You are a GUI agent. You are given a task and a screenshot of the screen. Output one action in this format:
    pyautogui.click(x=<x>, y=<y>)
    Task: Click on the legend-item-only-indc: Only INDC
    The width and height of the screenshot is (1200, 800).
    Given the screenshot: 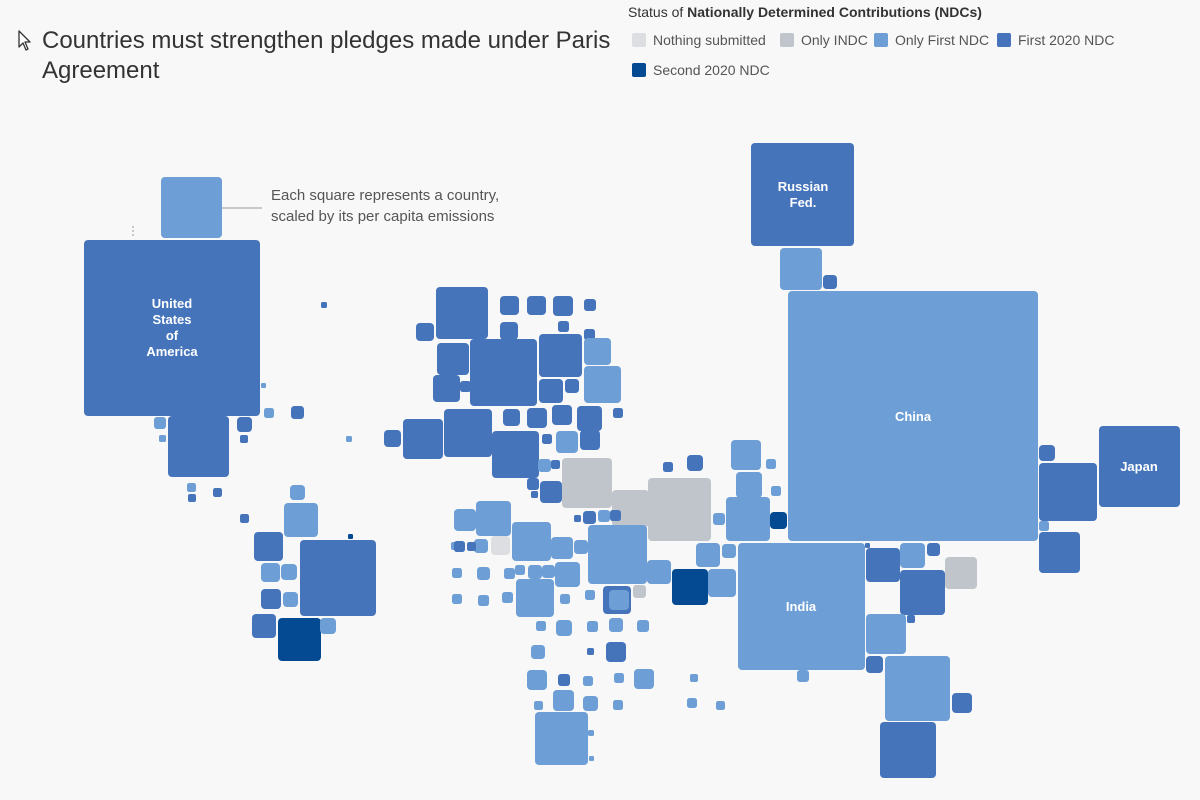 What is the action you would take?
    pyautogui.click(x=824, y=40)
    